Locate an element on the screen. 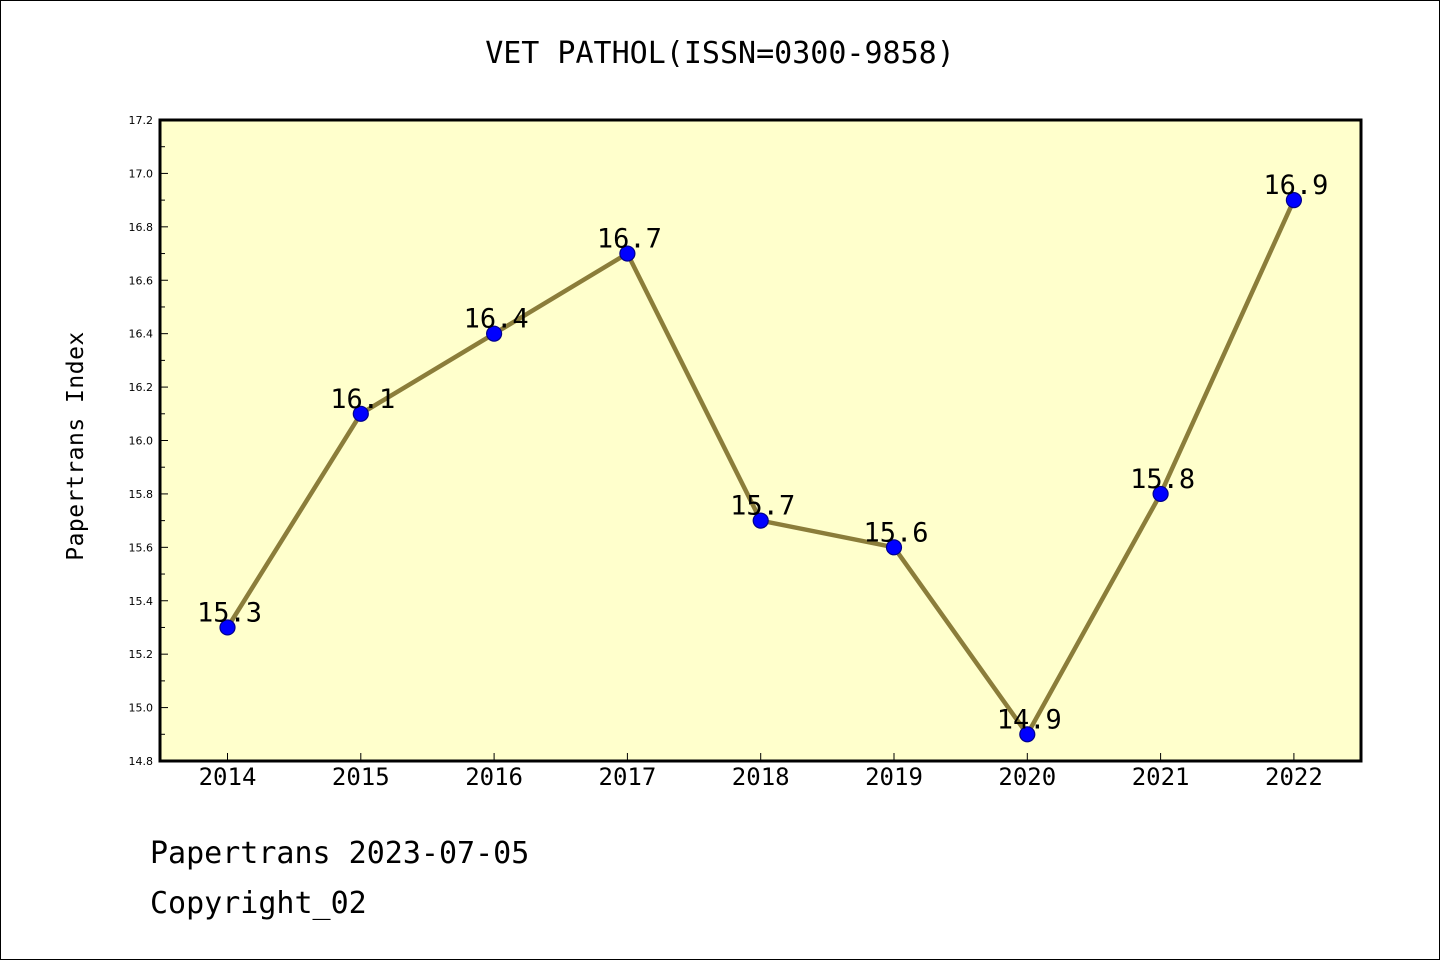 The width and height of the screenshot is (1440, 960). y-tick-label: 17.2 is located at coordinates (141, 120).